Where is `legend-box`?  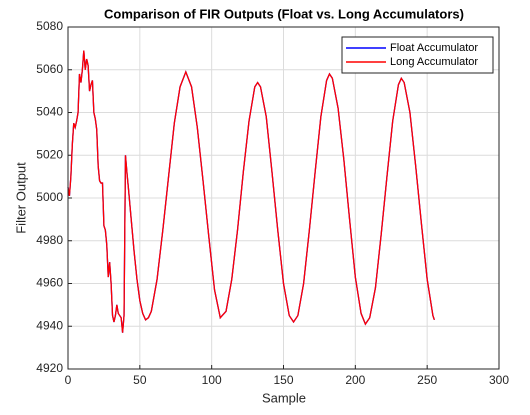 legend-box is located at coordinates (417, 55).